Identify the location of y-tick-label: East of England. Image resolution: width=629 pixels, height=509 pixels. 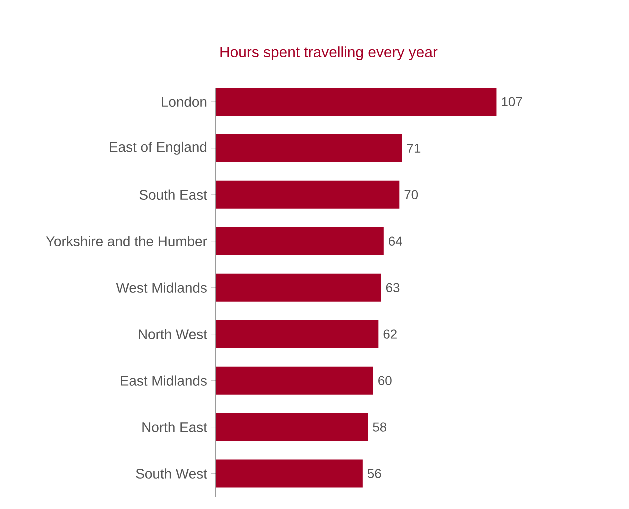
(158, 148).